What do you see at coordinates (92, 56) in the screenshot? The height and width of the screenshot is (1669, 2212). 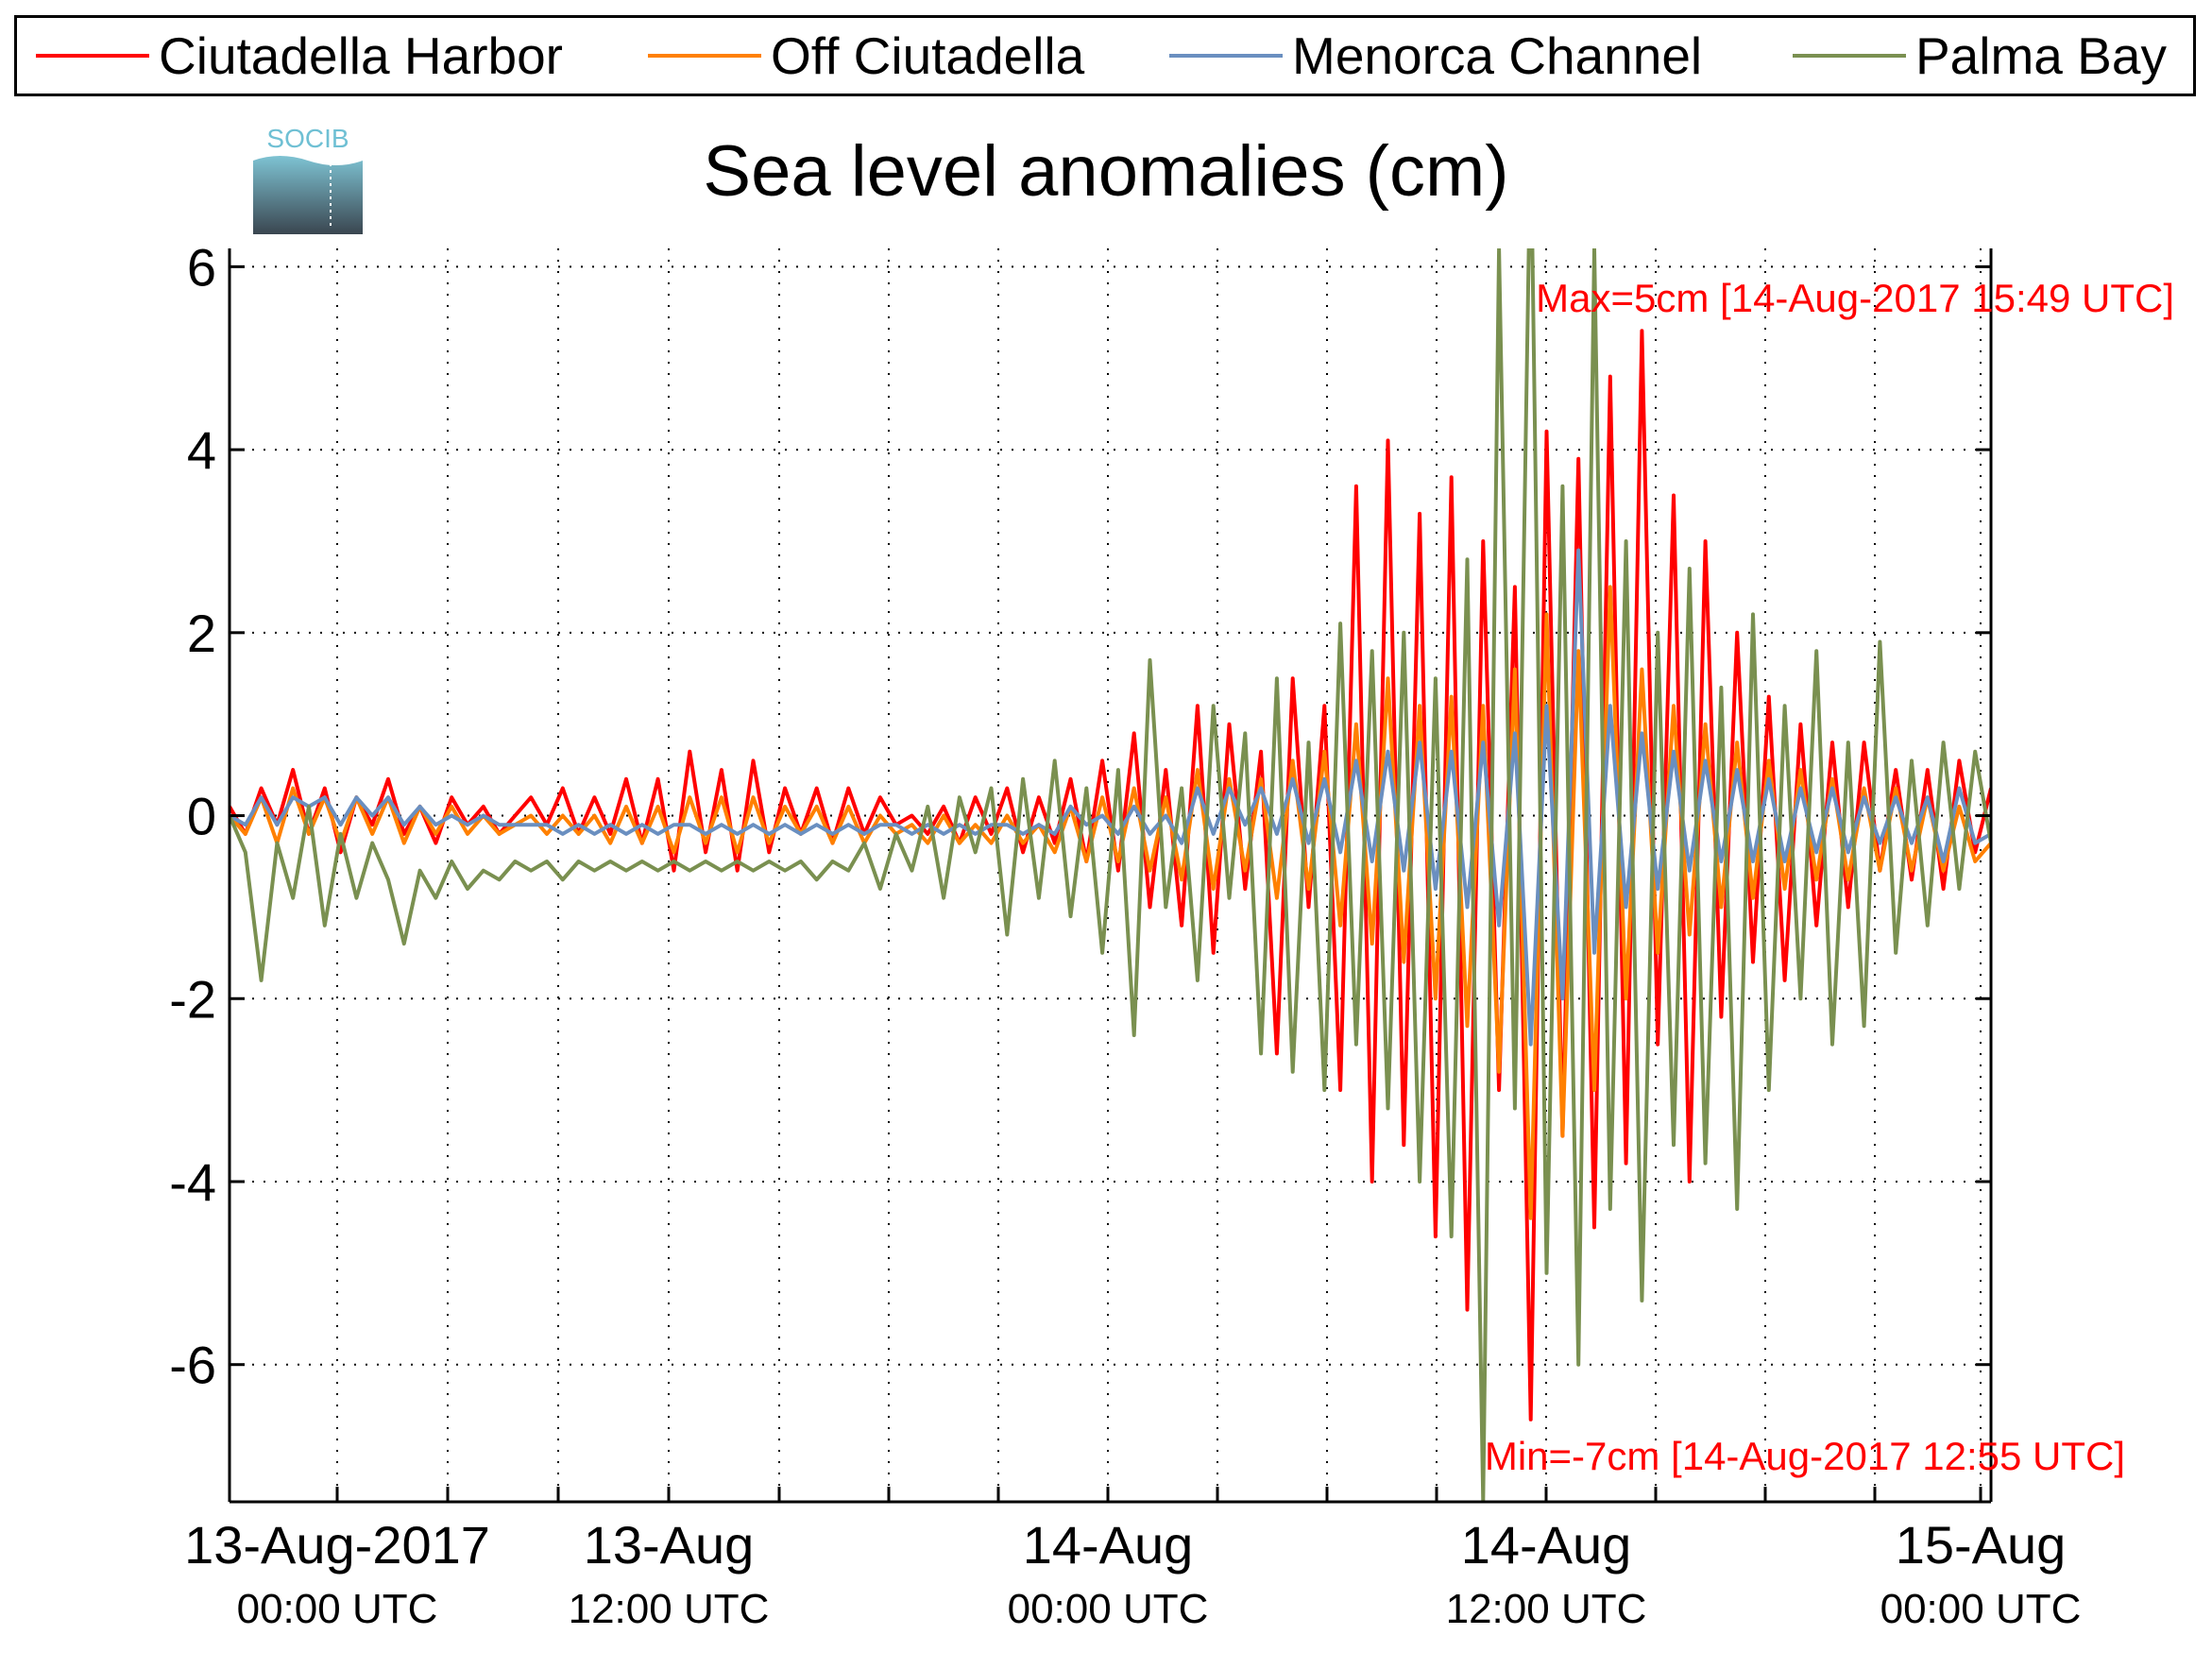 I see `legend-swatch-ciutadella-harbor` at bounding box center [92, 56].